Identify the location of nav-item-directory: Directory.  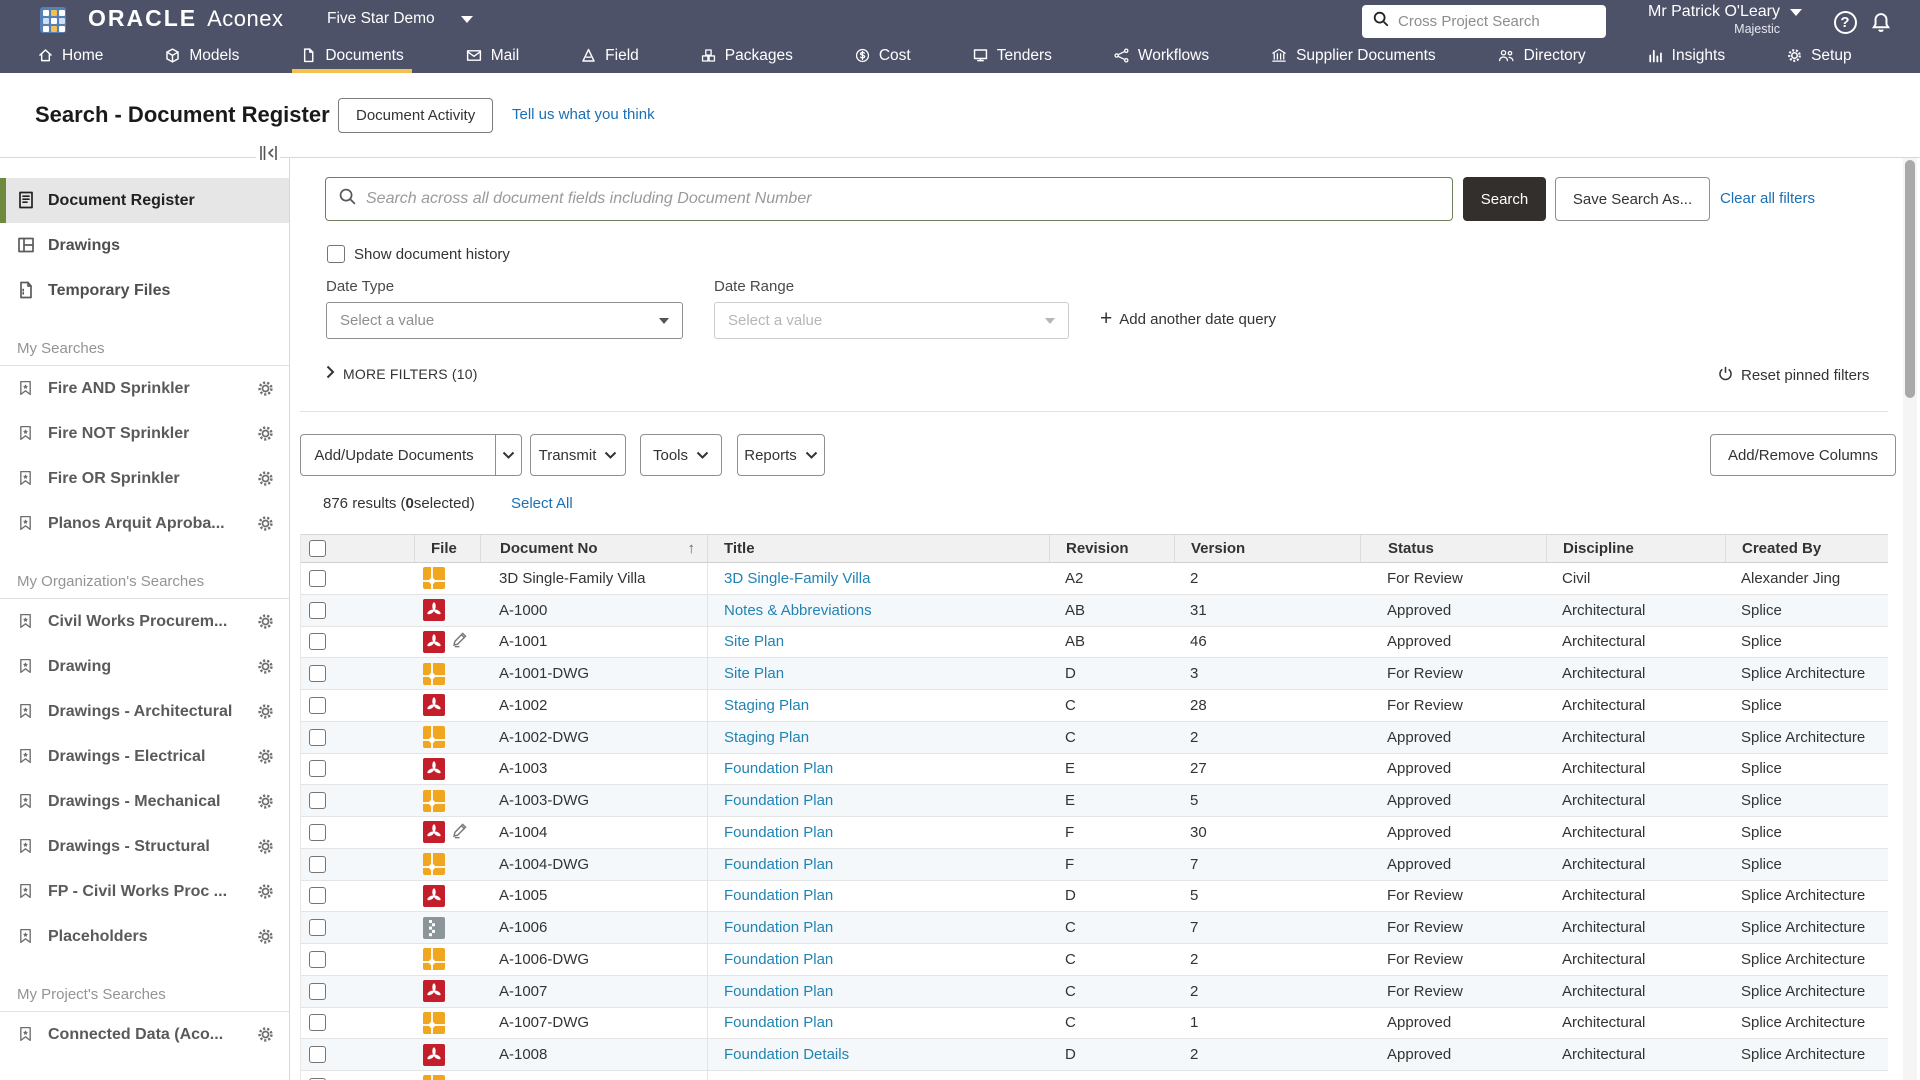
(1541, 55).